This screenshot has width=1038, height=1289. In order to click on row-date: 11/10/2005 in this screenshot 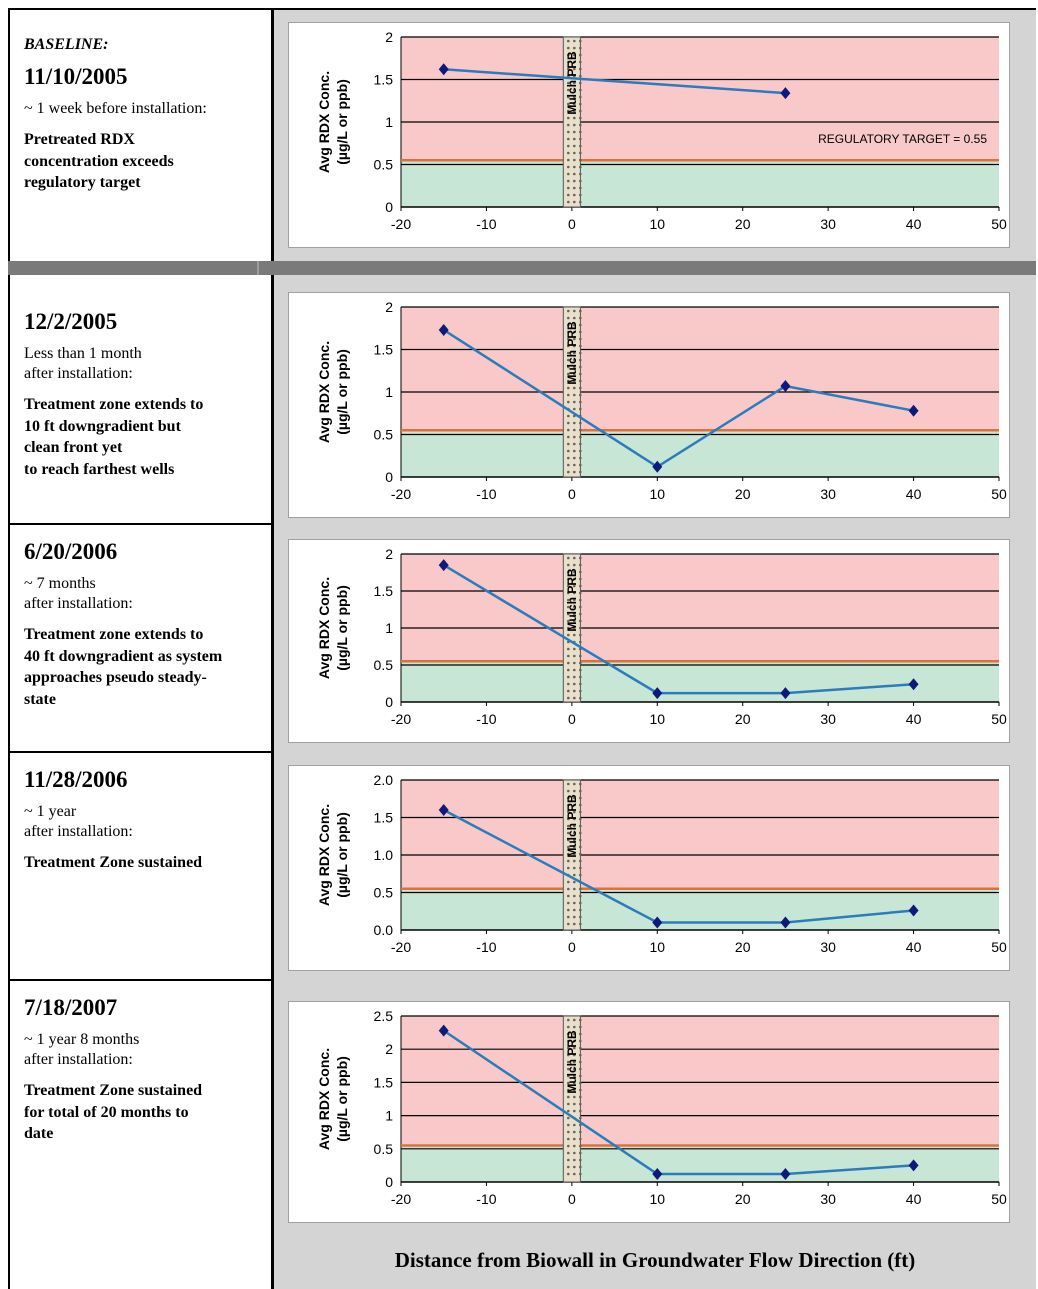, I will do `click(76, 76)`.